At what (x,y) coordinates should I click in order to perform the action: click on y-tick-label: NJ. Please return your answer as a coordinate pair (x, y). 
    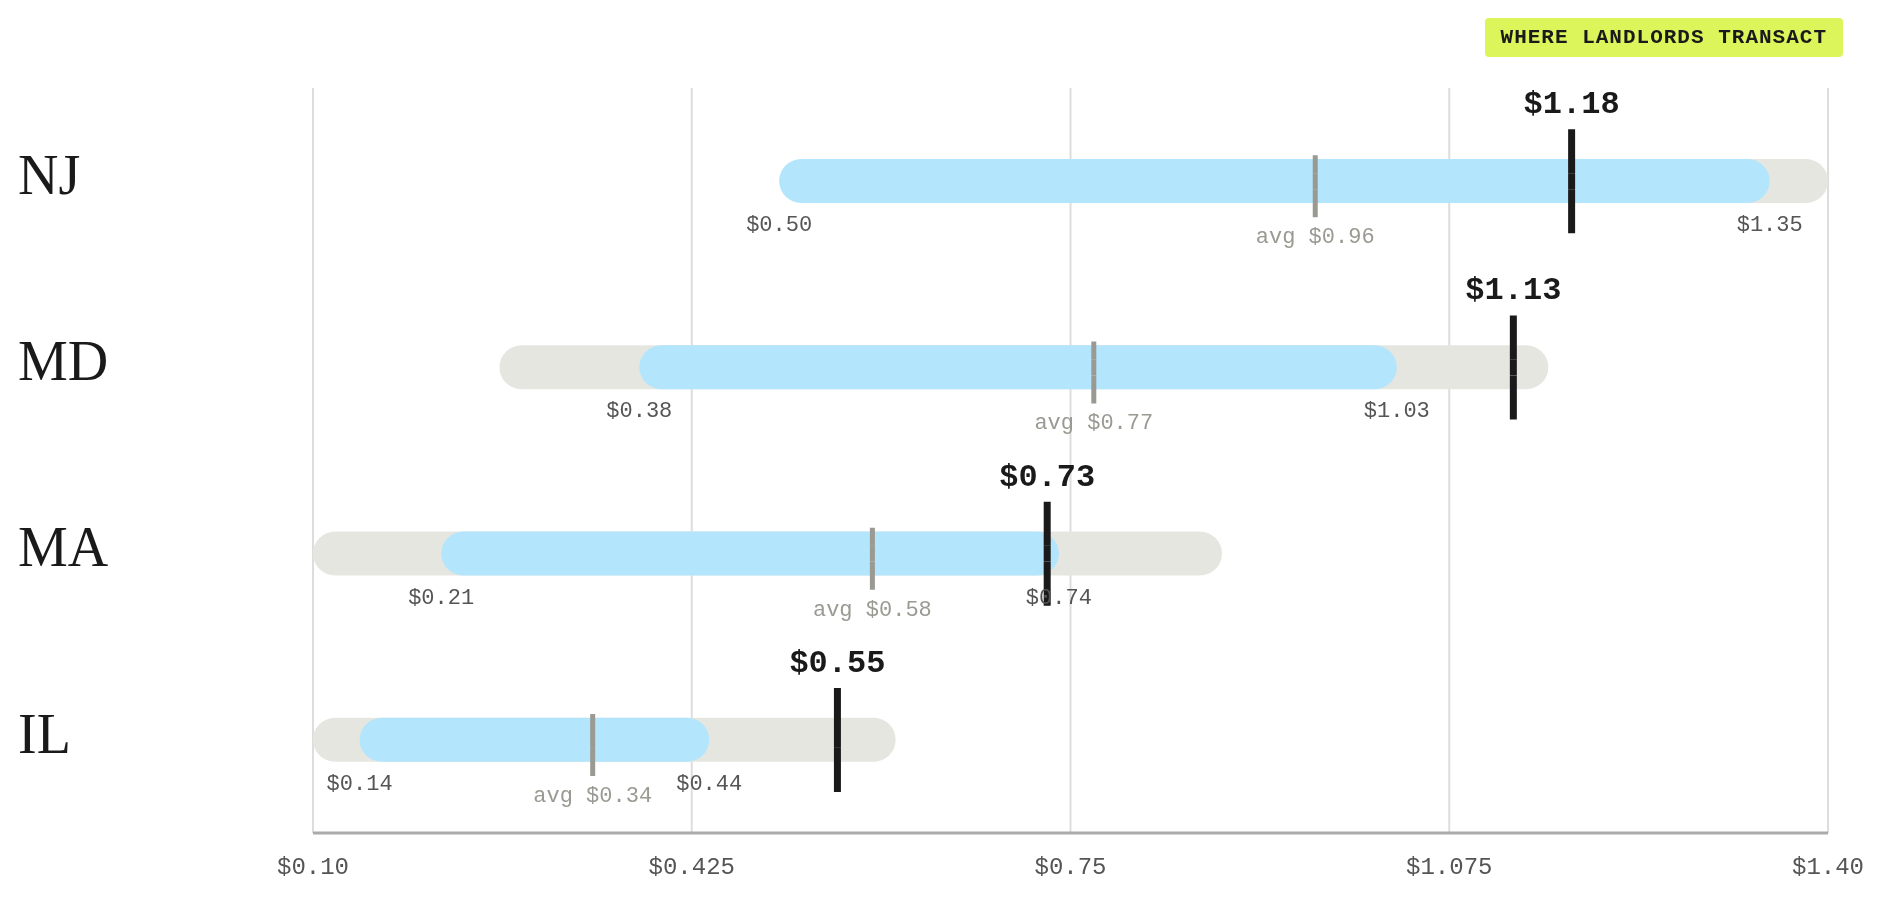
    Looking at the image, I should click on (49, 174).